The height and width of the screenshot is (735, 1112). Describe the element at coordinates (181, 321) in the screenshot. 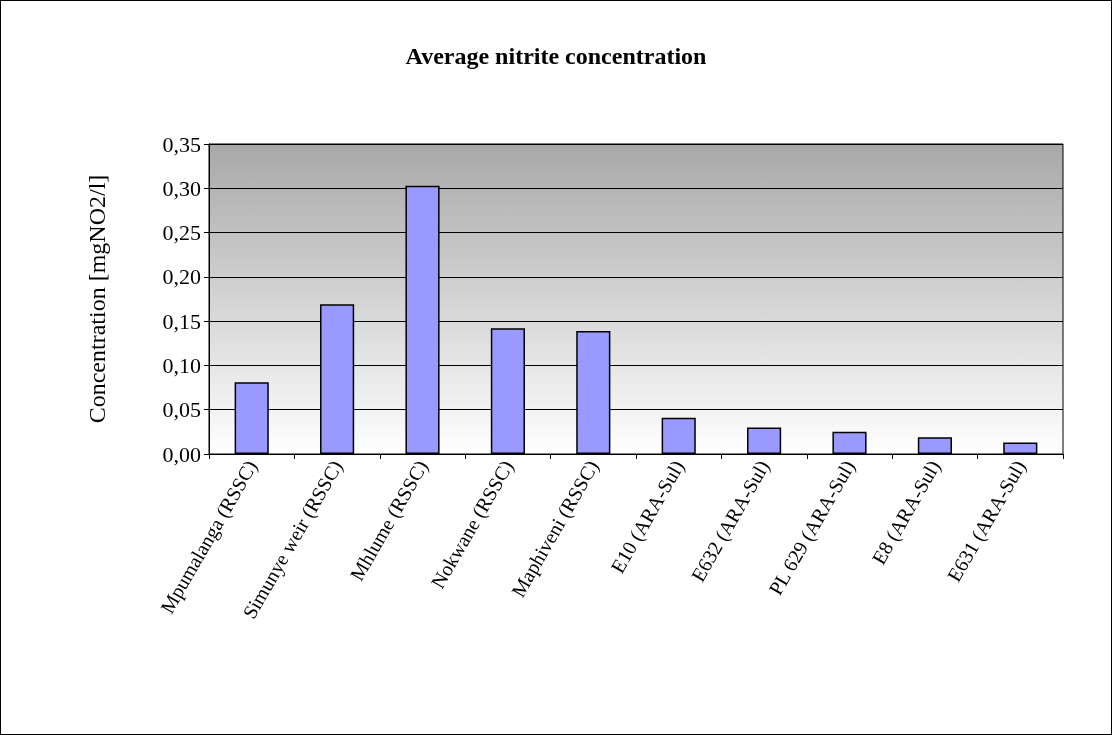

I see `y-tick-label: 0,15` at that location.